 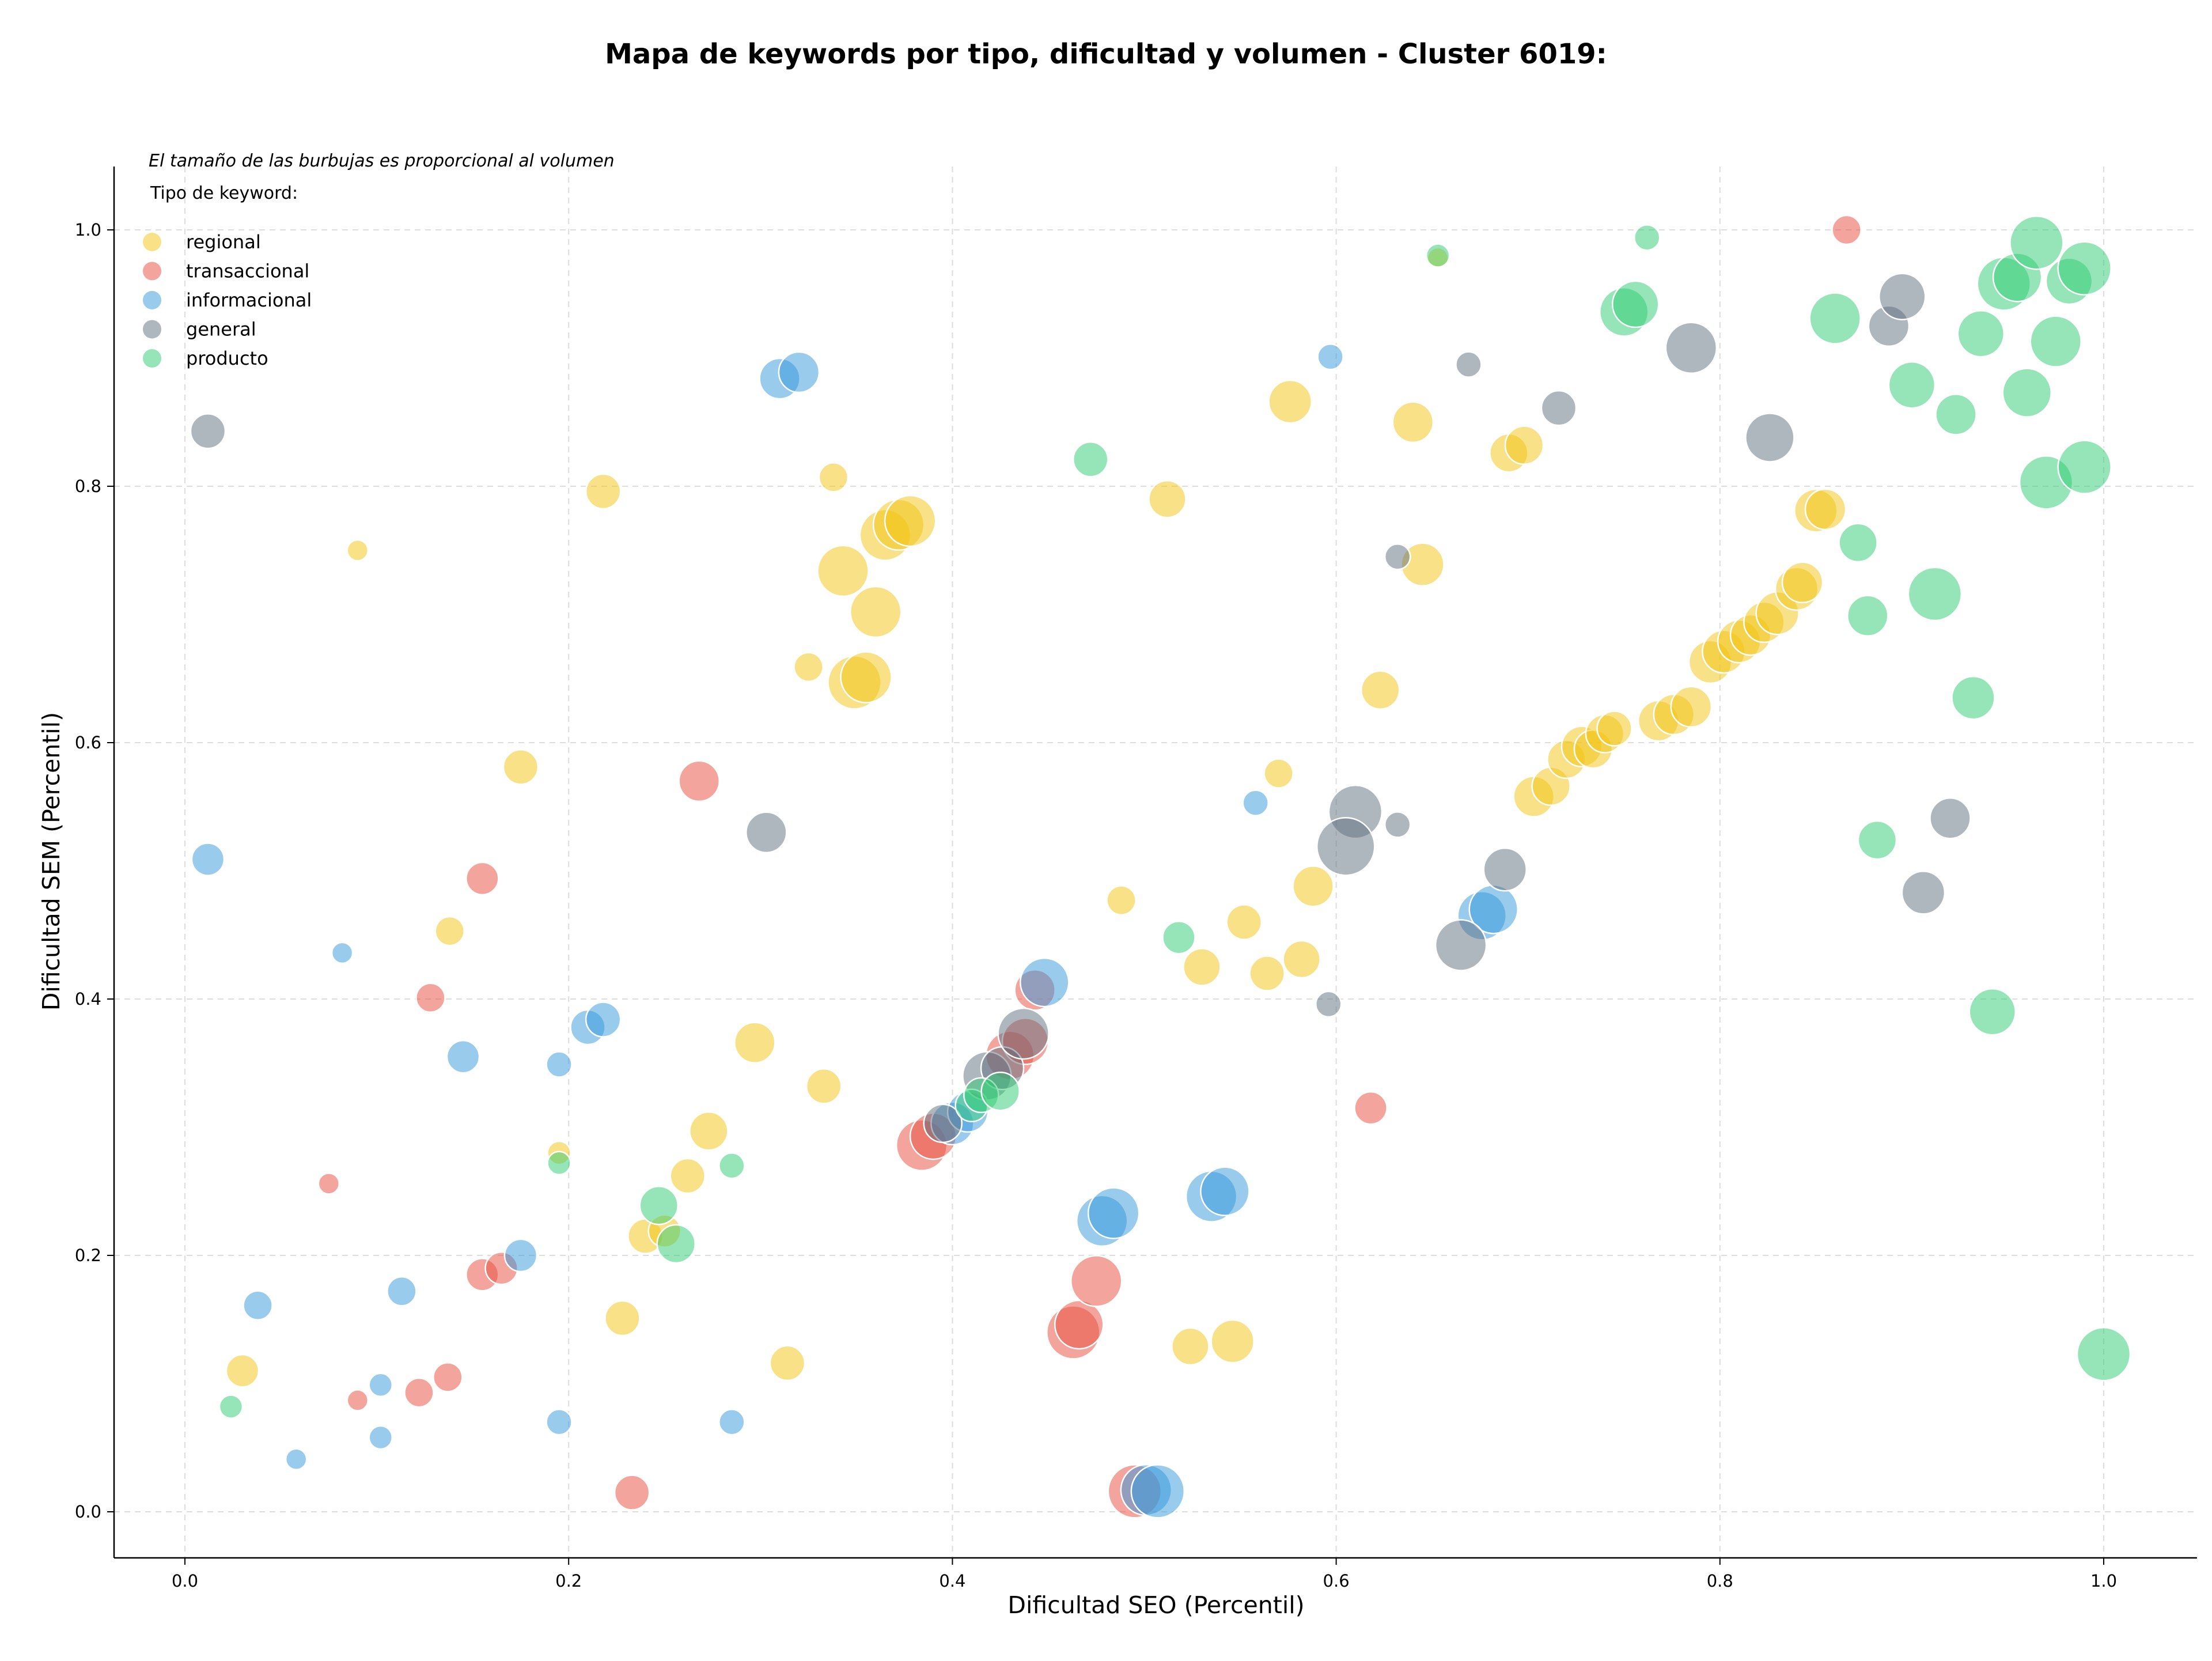 What do you see at coordinates (224, 193) in the screenshot?
I see `legend-title: Tipo de keyword:` at bounding box center [224, 193].